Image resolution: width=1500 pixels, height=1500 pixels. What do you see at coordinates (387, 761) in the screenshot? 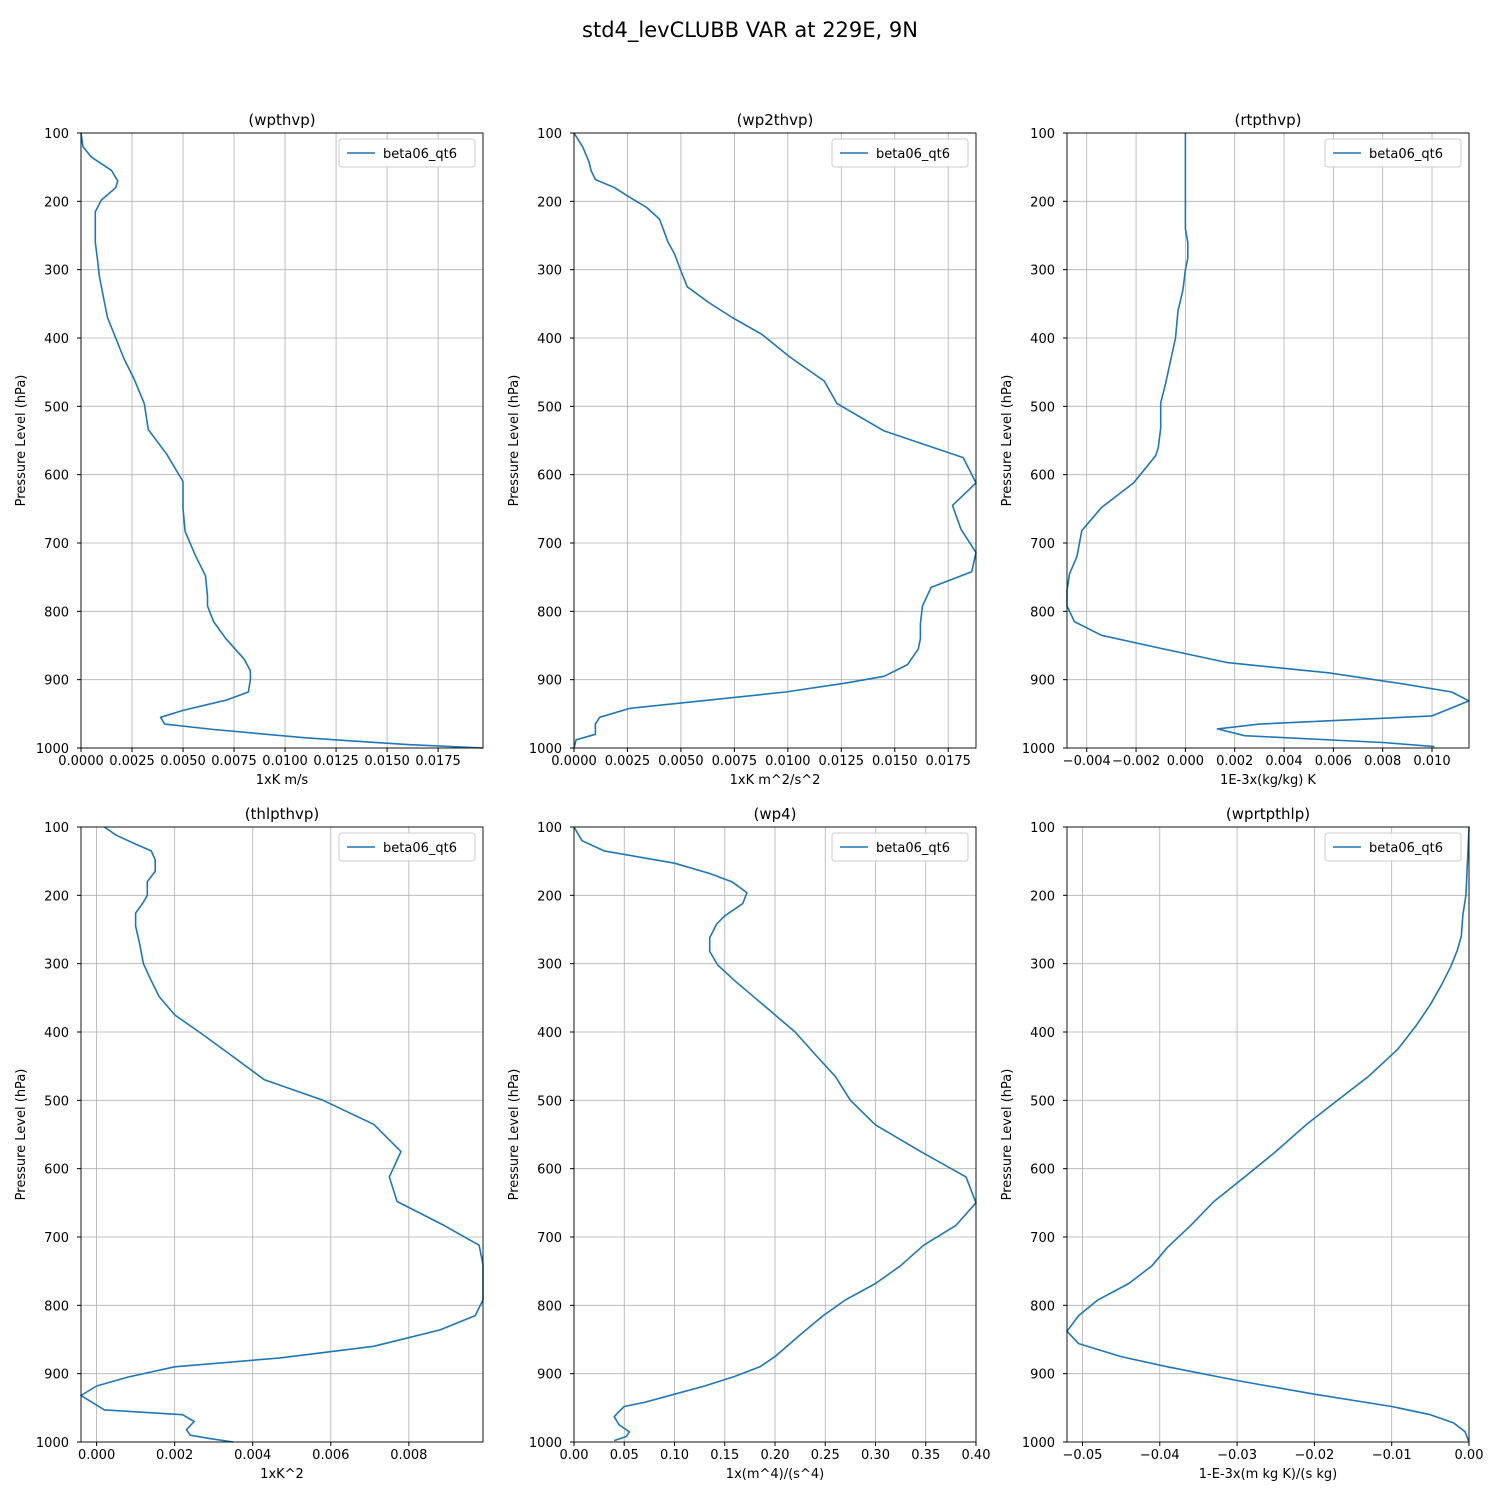
I see `x-tick-label: 0.0150` at bounding box center [387, 761].